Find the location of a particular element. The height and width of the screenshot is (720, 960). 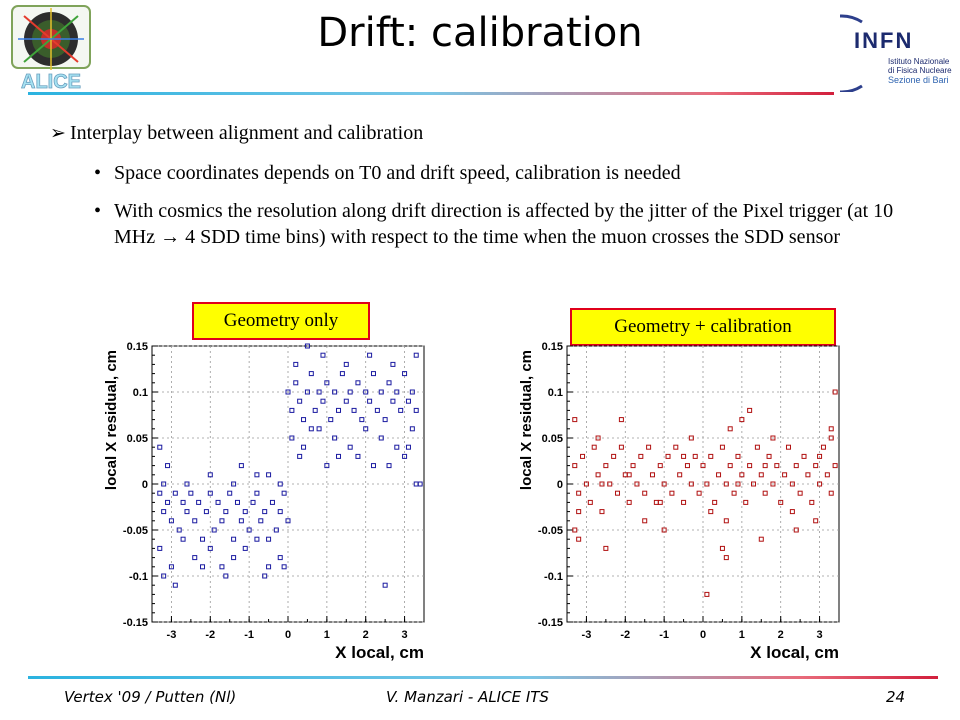

tick-label-y: 0.15 is located at coordinates (137, 347).